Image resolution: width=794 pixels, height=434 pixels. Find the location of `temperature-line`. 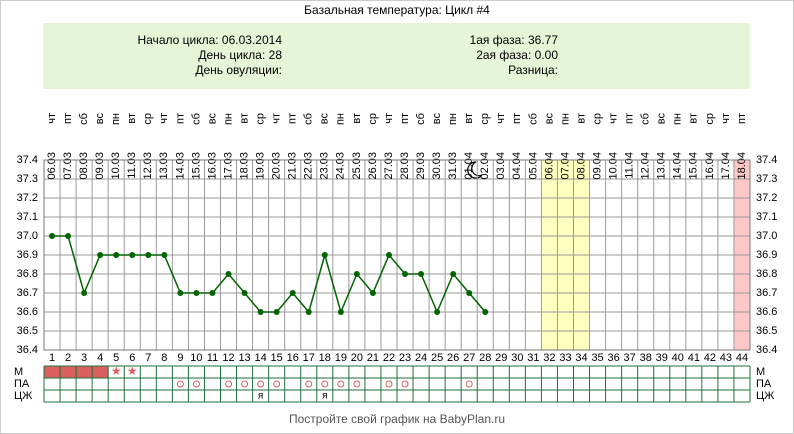

temperature-line is located at coordinates (269, 275).